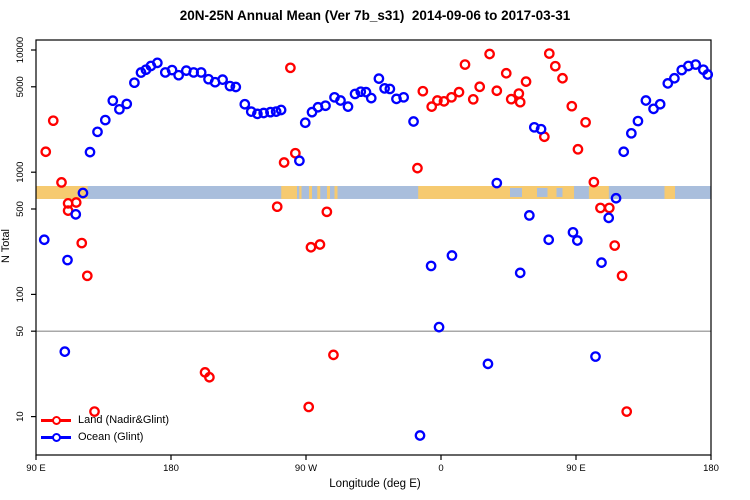 This screenshot has height=500, width=750. I want to click on legend: Land (Nadir&Glint) Ocean (Glint), so click(105, 429).